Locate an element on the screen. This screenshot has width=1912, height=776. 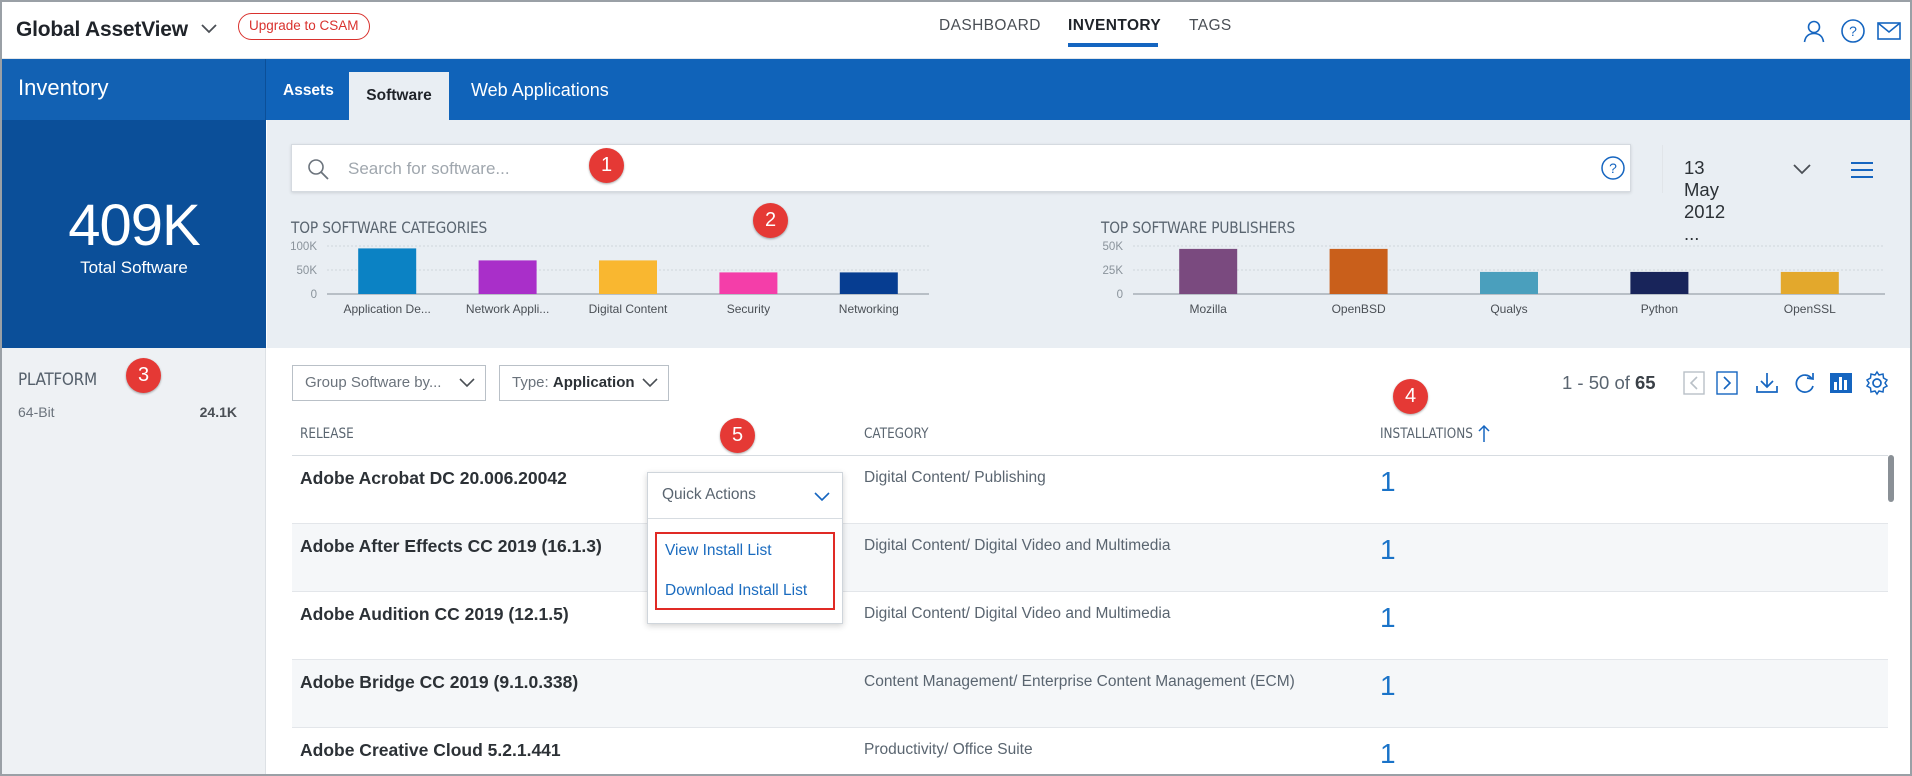
search-icon is located at coordinates (318, 169).